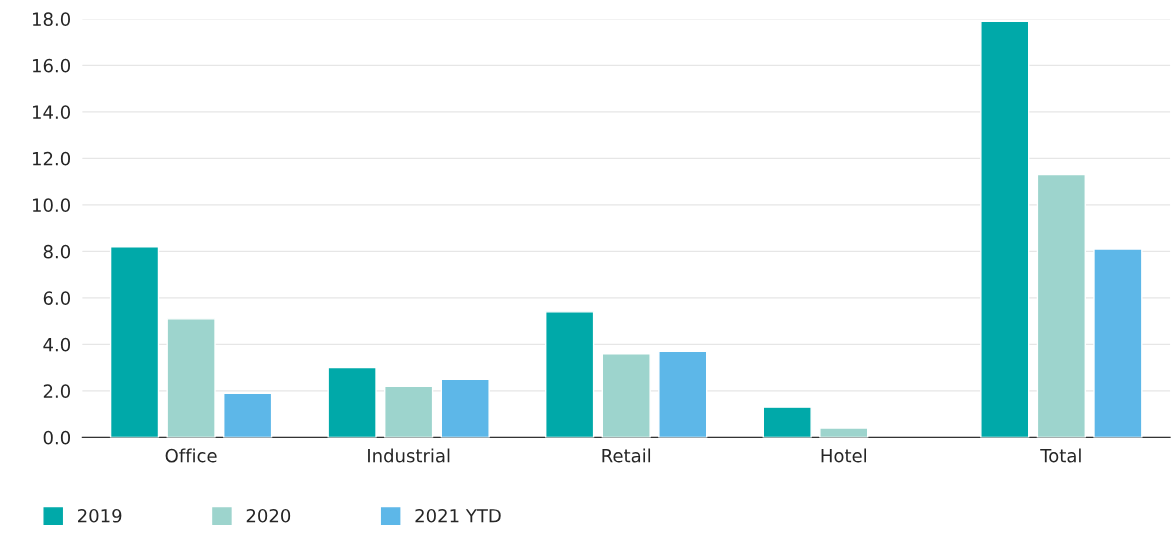 The width and height of the screenshot is (1176, 540). What do you see at coordinates (51, 19) in the screenshot?
I see `y-tick-label: 18.0` at bounding box center [51, 19].